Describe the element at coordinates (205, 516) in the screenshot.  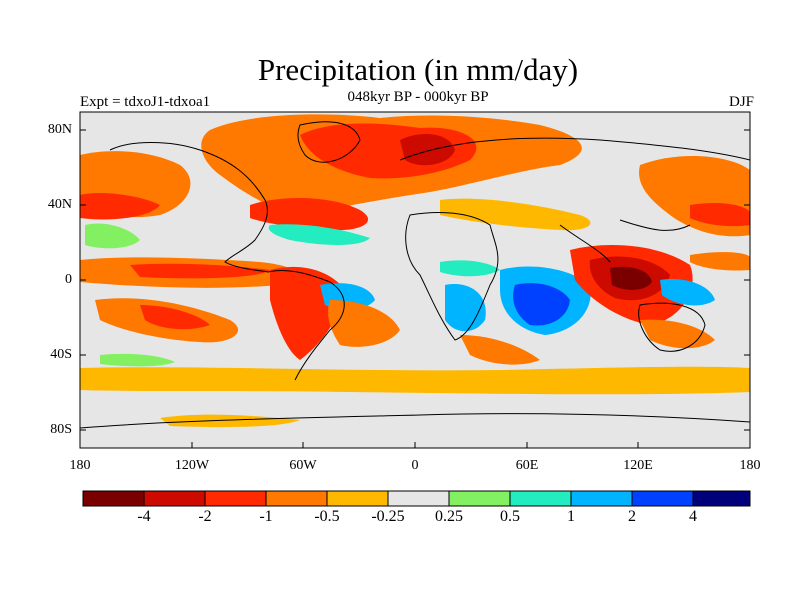
I see `colorbar-label: -2` at that location.